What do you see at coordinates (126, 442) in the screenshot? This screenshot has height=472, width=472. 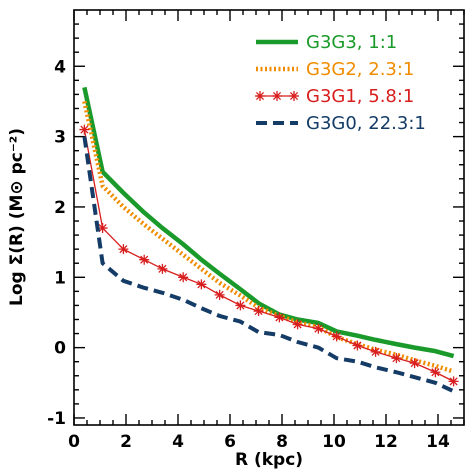 I see `x-tick-label: 2` at bounding box center [126, 442].